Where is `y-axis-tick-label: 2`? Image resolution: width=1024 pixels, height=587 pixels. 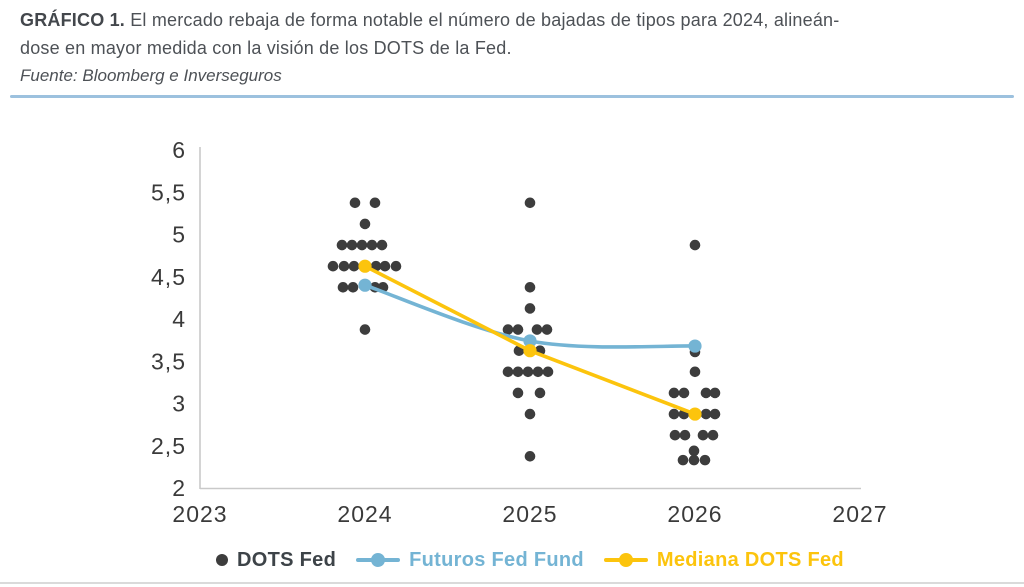
y-axis-tick-label: 2 is located at coordinates (179, 488).